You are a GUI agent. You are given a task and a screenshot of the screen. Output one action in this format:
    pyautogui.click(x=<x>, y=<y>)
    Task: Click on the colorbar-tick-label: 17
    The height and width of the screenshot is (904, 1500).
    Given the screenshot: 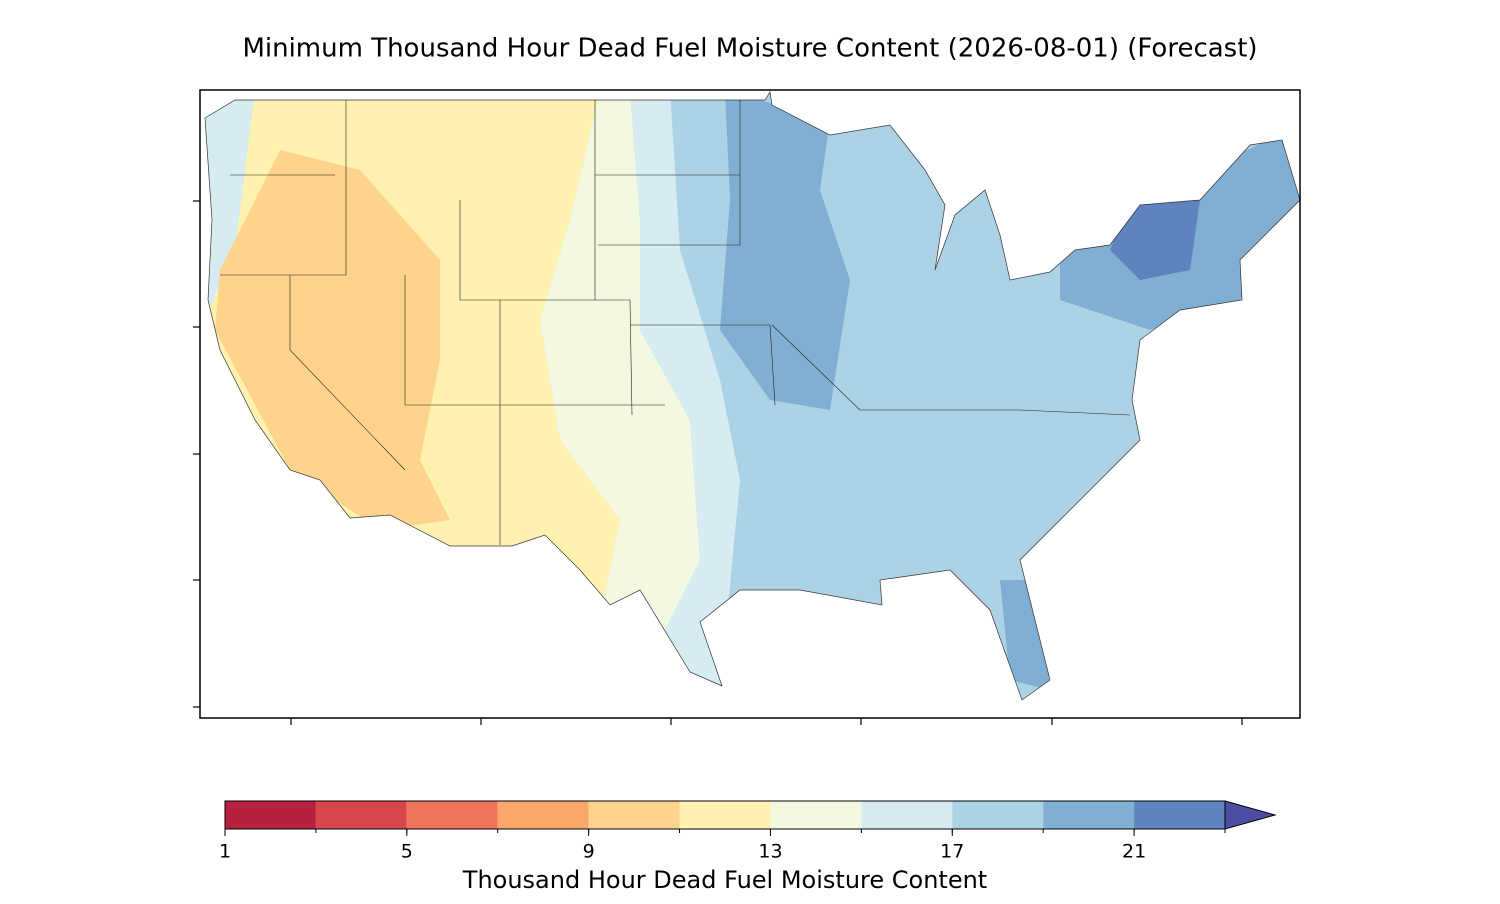 What is the action you would take?
    pyautogui.click(x=952, y=852)
    